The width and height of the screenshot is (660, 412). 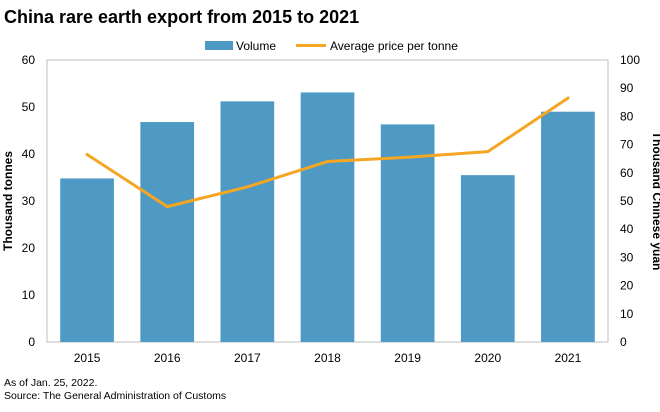 What do you see at coordinates (247, 358) in the screenshot?
I see `x-tick-2017: 2017` at bounding box center [247, 358].